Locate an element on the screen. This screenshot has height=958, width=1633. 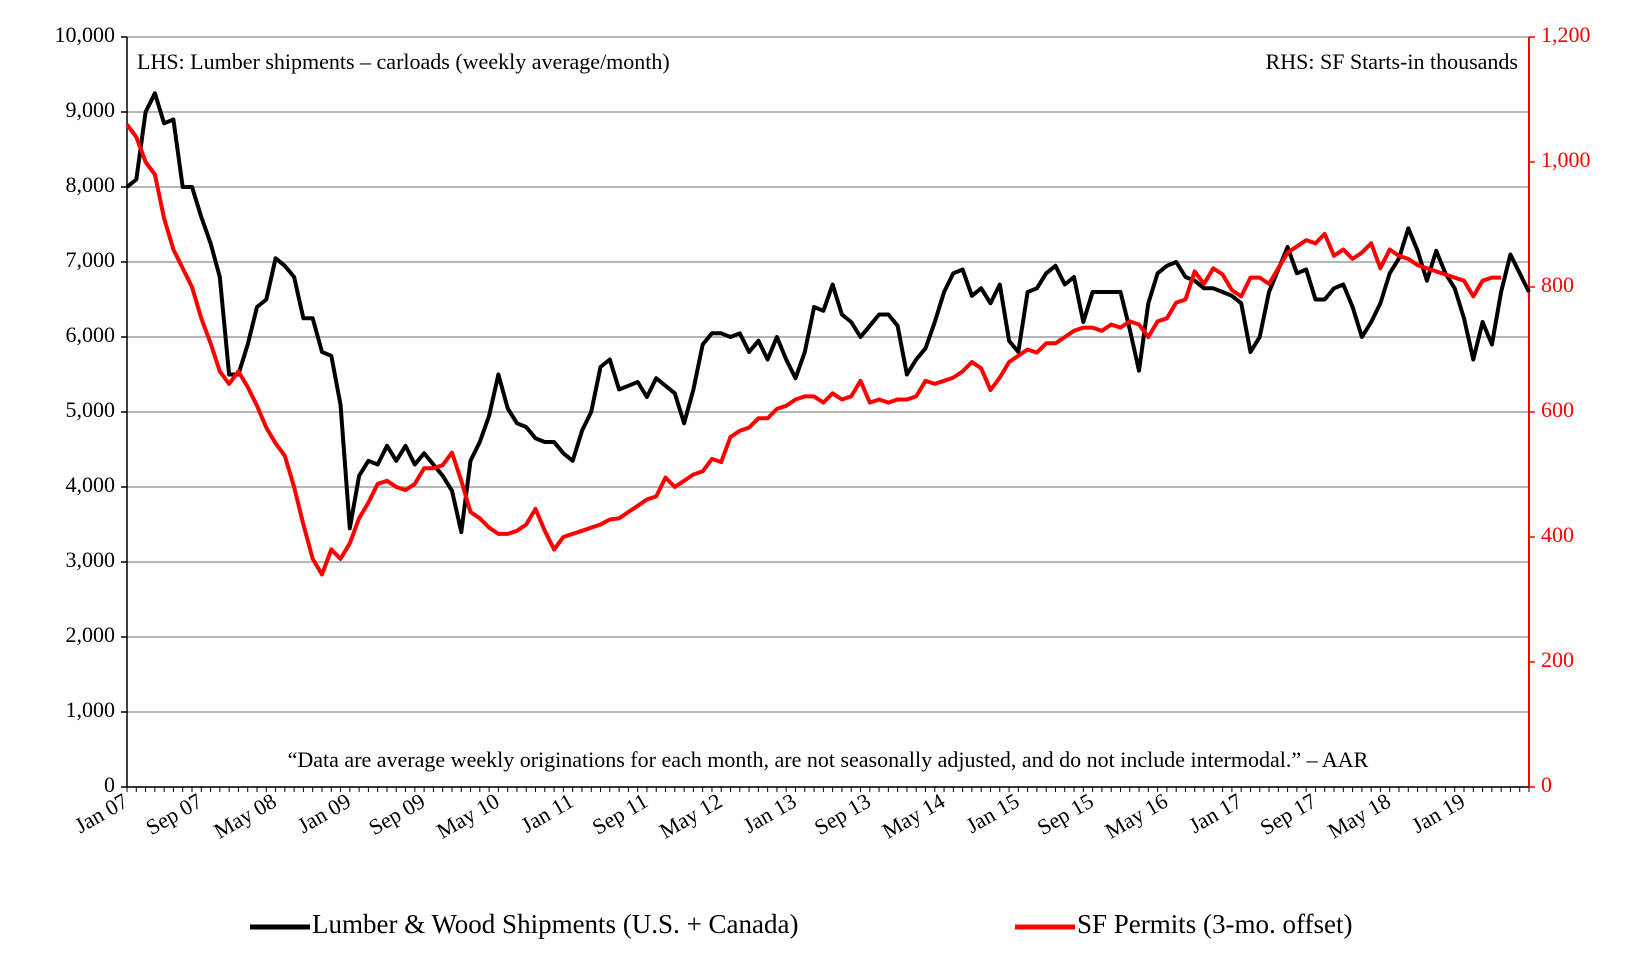
legend-label: Lumber & Wood Shipments (U.S. + Canada) is located at coordinates (555, 924).